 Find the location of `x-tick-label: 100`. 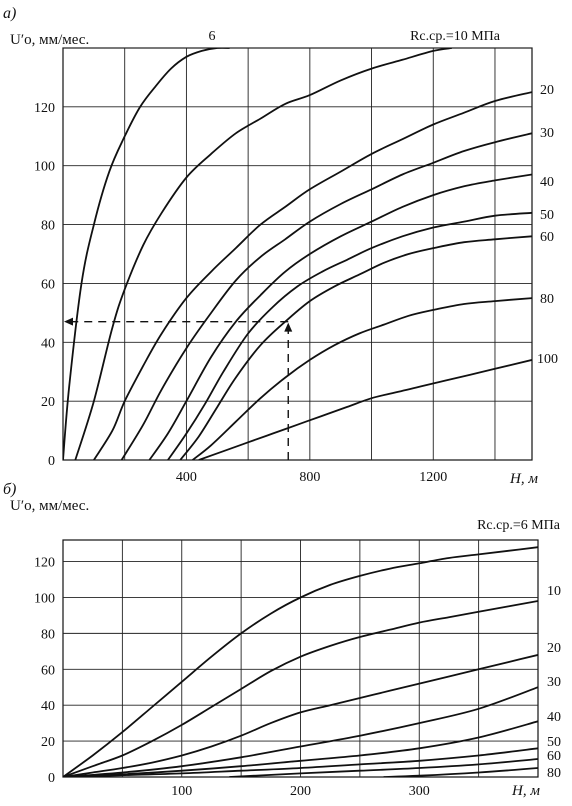

x-tick-label: 100 is located at coordinates (181, 791).